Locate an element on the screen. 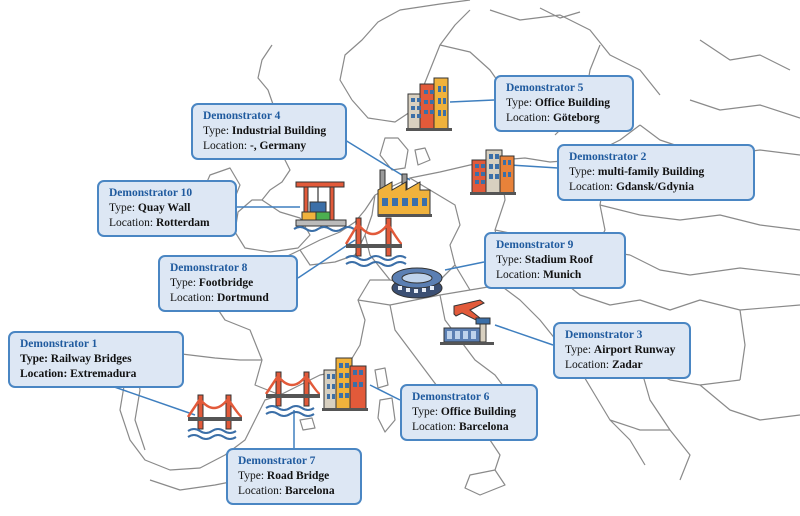 The width and height of the screenshot is (800, 516). demonstrator-type: Type: Footbridge is located at coordinates (212, 283).